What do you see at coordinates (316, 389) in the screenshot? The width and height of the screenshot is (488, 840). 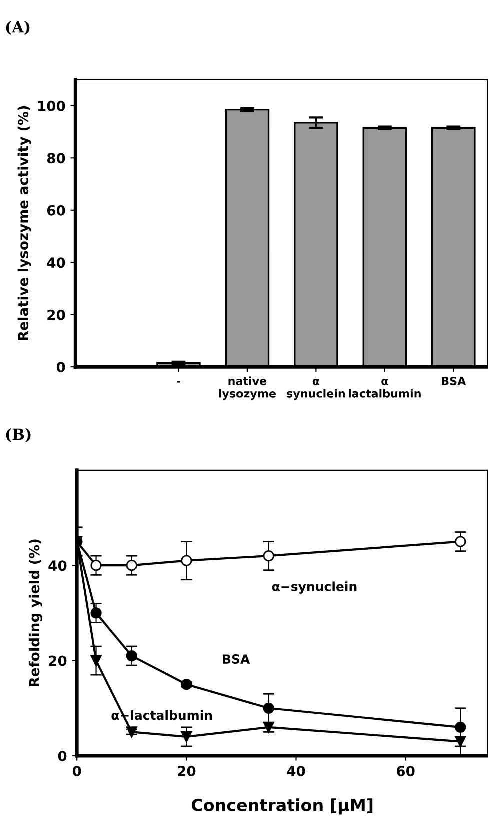 I see `x-tick-label: α synuclein` at bounding box center [316, 389].